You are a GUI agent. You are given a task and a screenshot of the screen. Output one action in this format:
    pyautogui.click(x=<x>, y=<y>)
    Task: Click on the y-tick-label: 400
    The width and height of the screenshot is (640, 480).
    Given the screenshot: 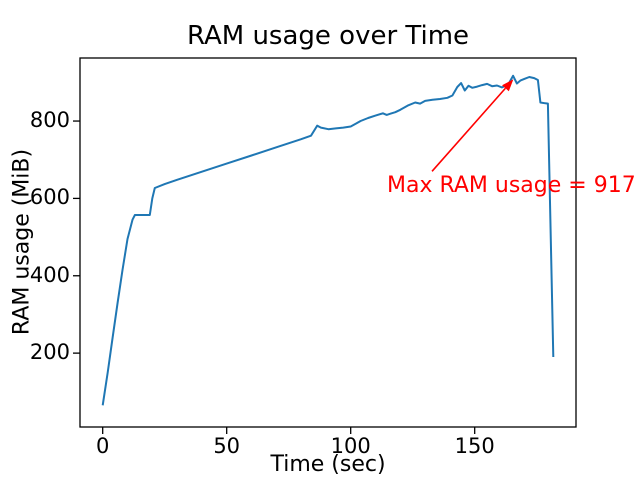 What is the action you would take?
    pyautogui.click(x=49, y=274)
    